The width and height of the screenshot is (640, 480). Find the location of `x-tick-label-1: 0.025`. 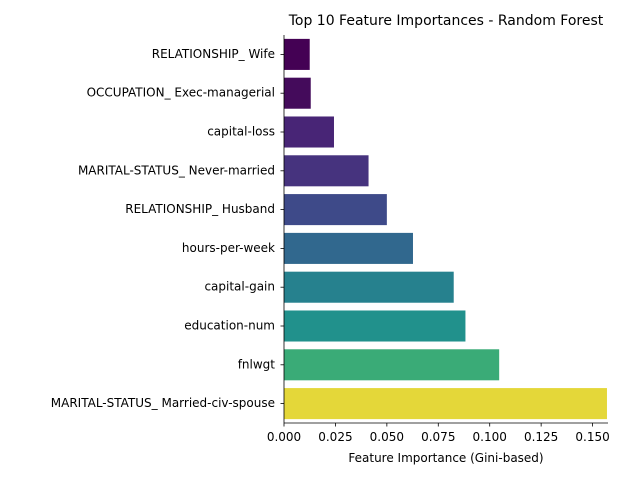

x-tick-label-1: 0.025 is located at coordinates (335, 437).